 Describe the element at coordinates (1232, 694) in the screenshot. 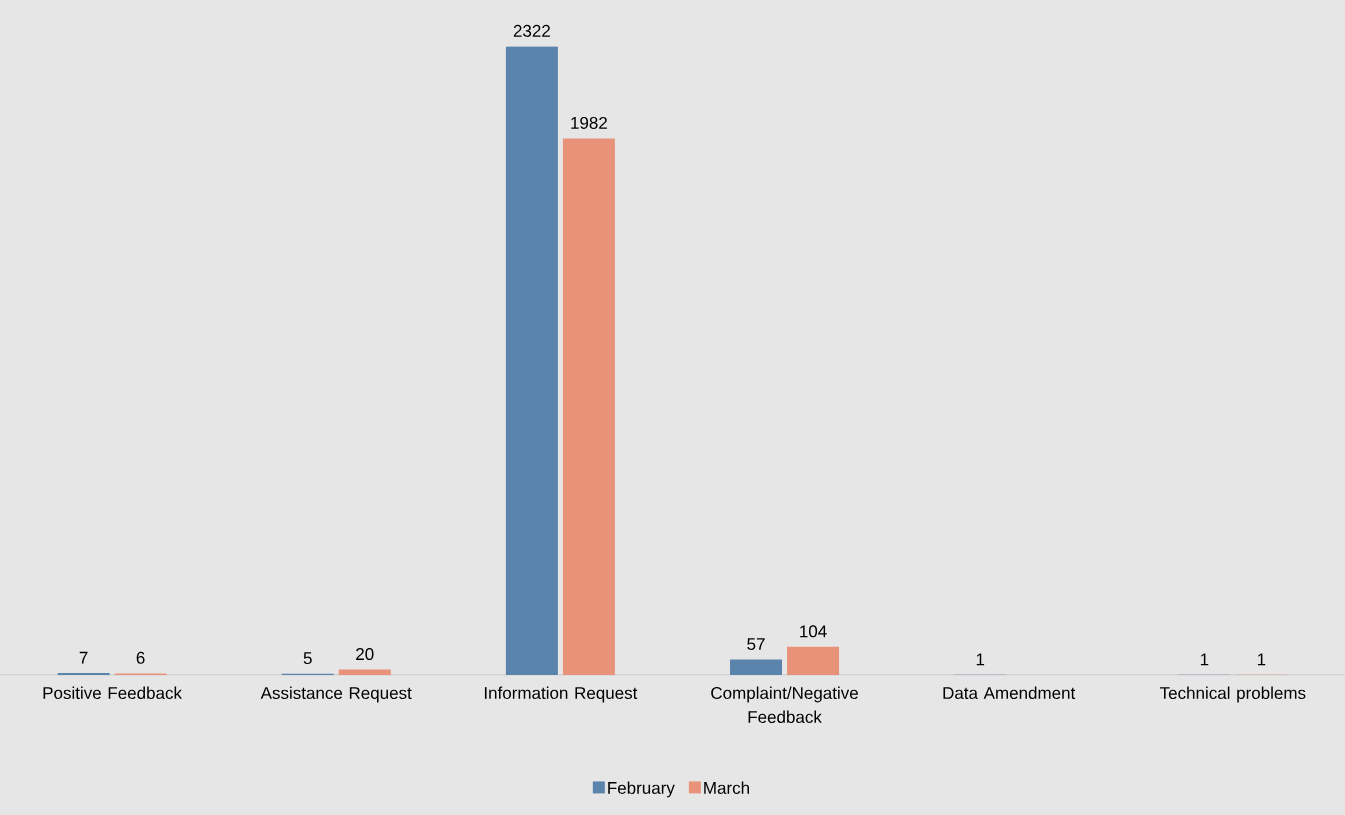

I see `x-tick-label: Technical problems` at that location.